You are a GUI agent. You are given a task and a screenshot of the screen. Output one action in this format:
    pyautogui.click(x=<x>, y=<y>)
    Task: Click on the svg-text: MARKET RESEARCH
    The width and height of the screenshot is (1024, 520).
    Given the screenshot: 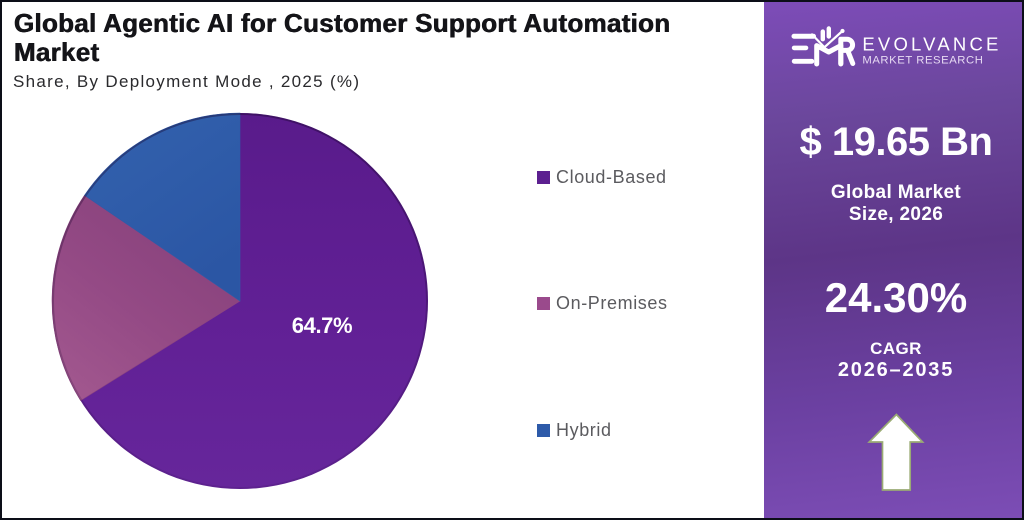 What is the action you would take?
    pyautogui.click(x=922, y=61)
    